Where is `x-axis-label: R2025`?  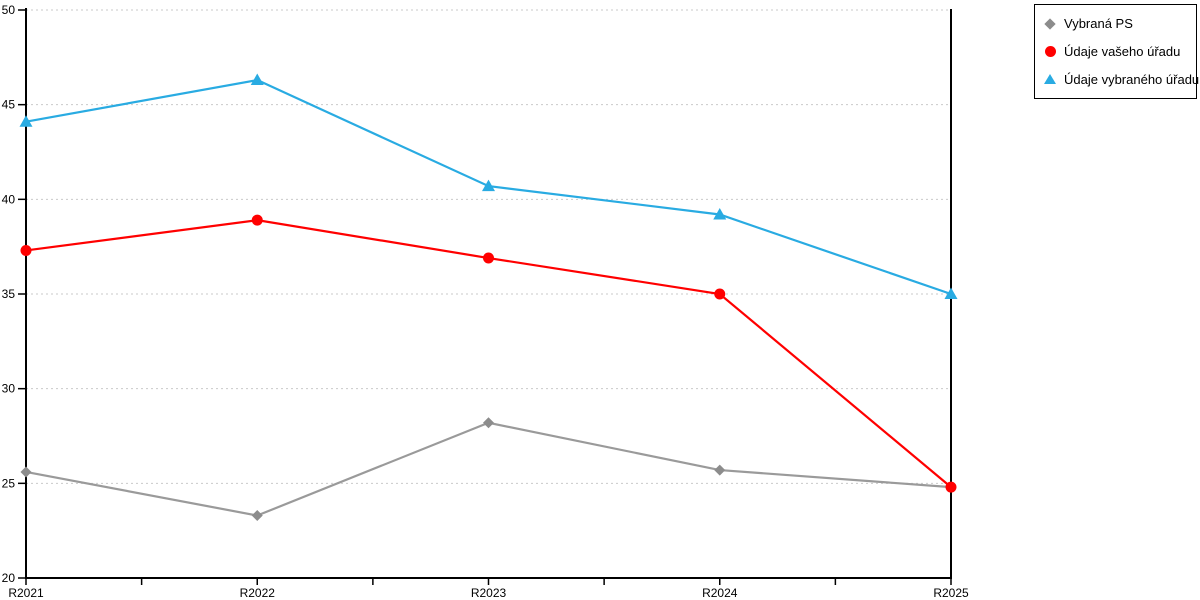
x-axis-label: R2025 is located at coordinates (951, 593).